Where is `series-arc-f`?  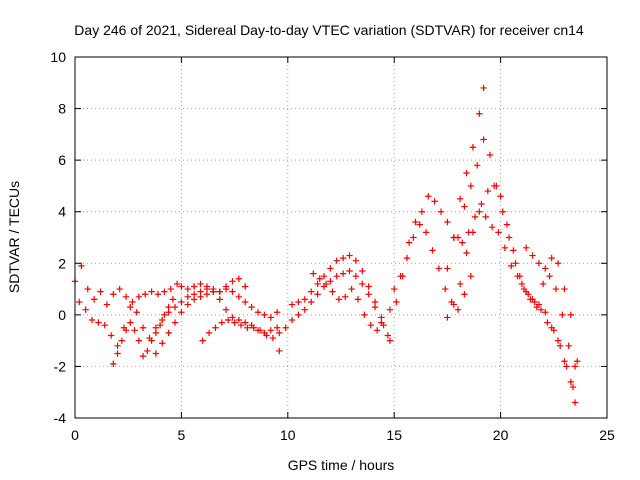
series-arc-f is located at coordinates (334, 311).